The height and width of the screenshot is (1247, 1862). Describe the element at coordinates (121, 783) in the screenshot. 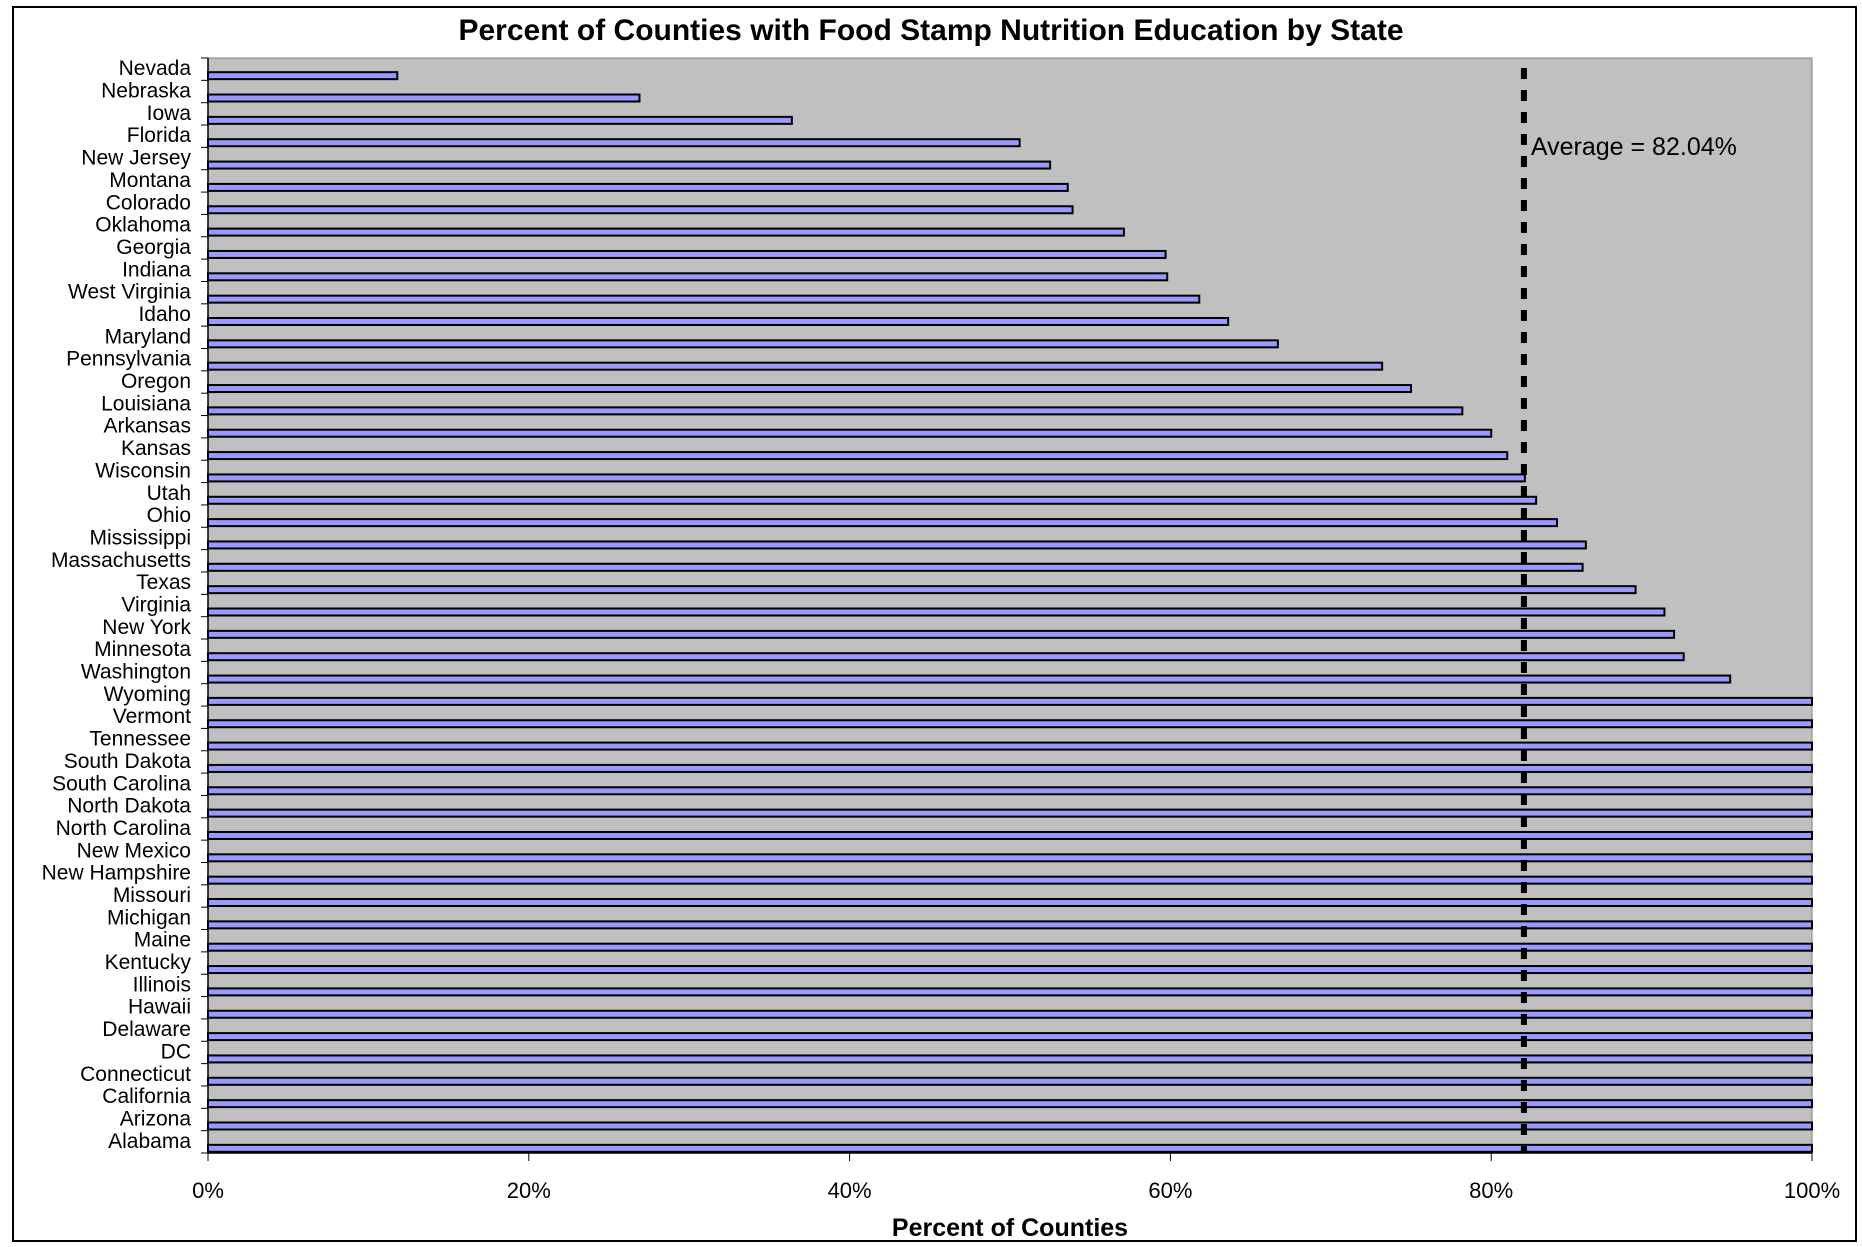

I see `category-label: South Carolina` at that location.